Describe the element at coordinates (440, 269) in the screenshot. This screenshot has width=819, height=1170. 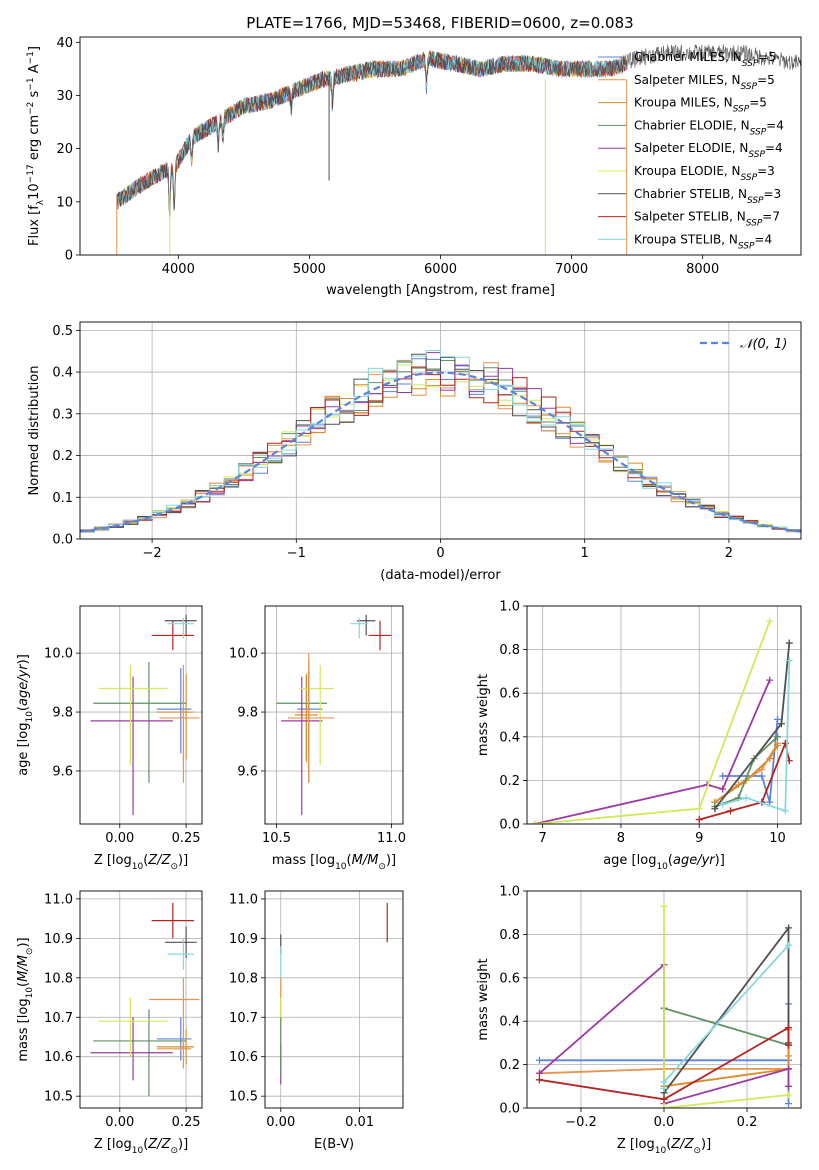
I see `x-tick-label: 6000` at that location.